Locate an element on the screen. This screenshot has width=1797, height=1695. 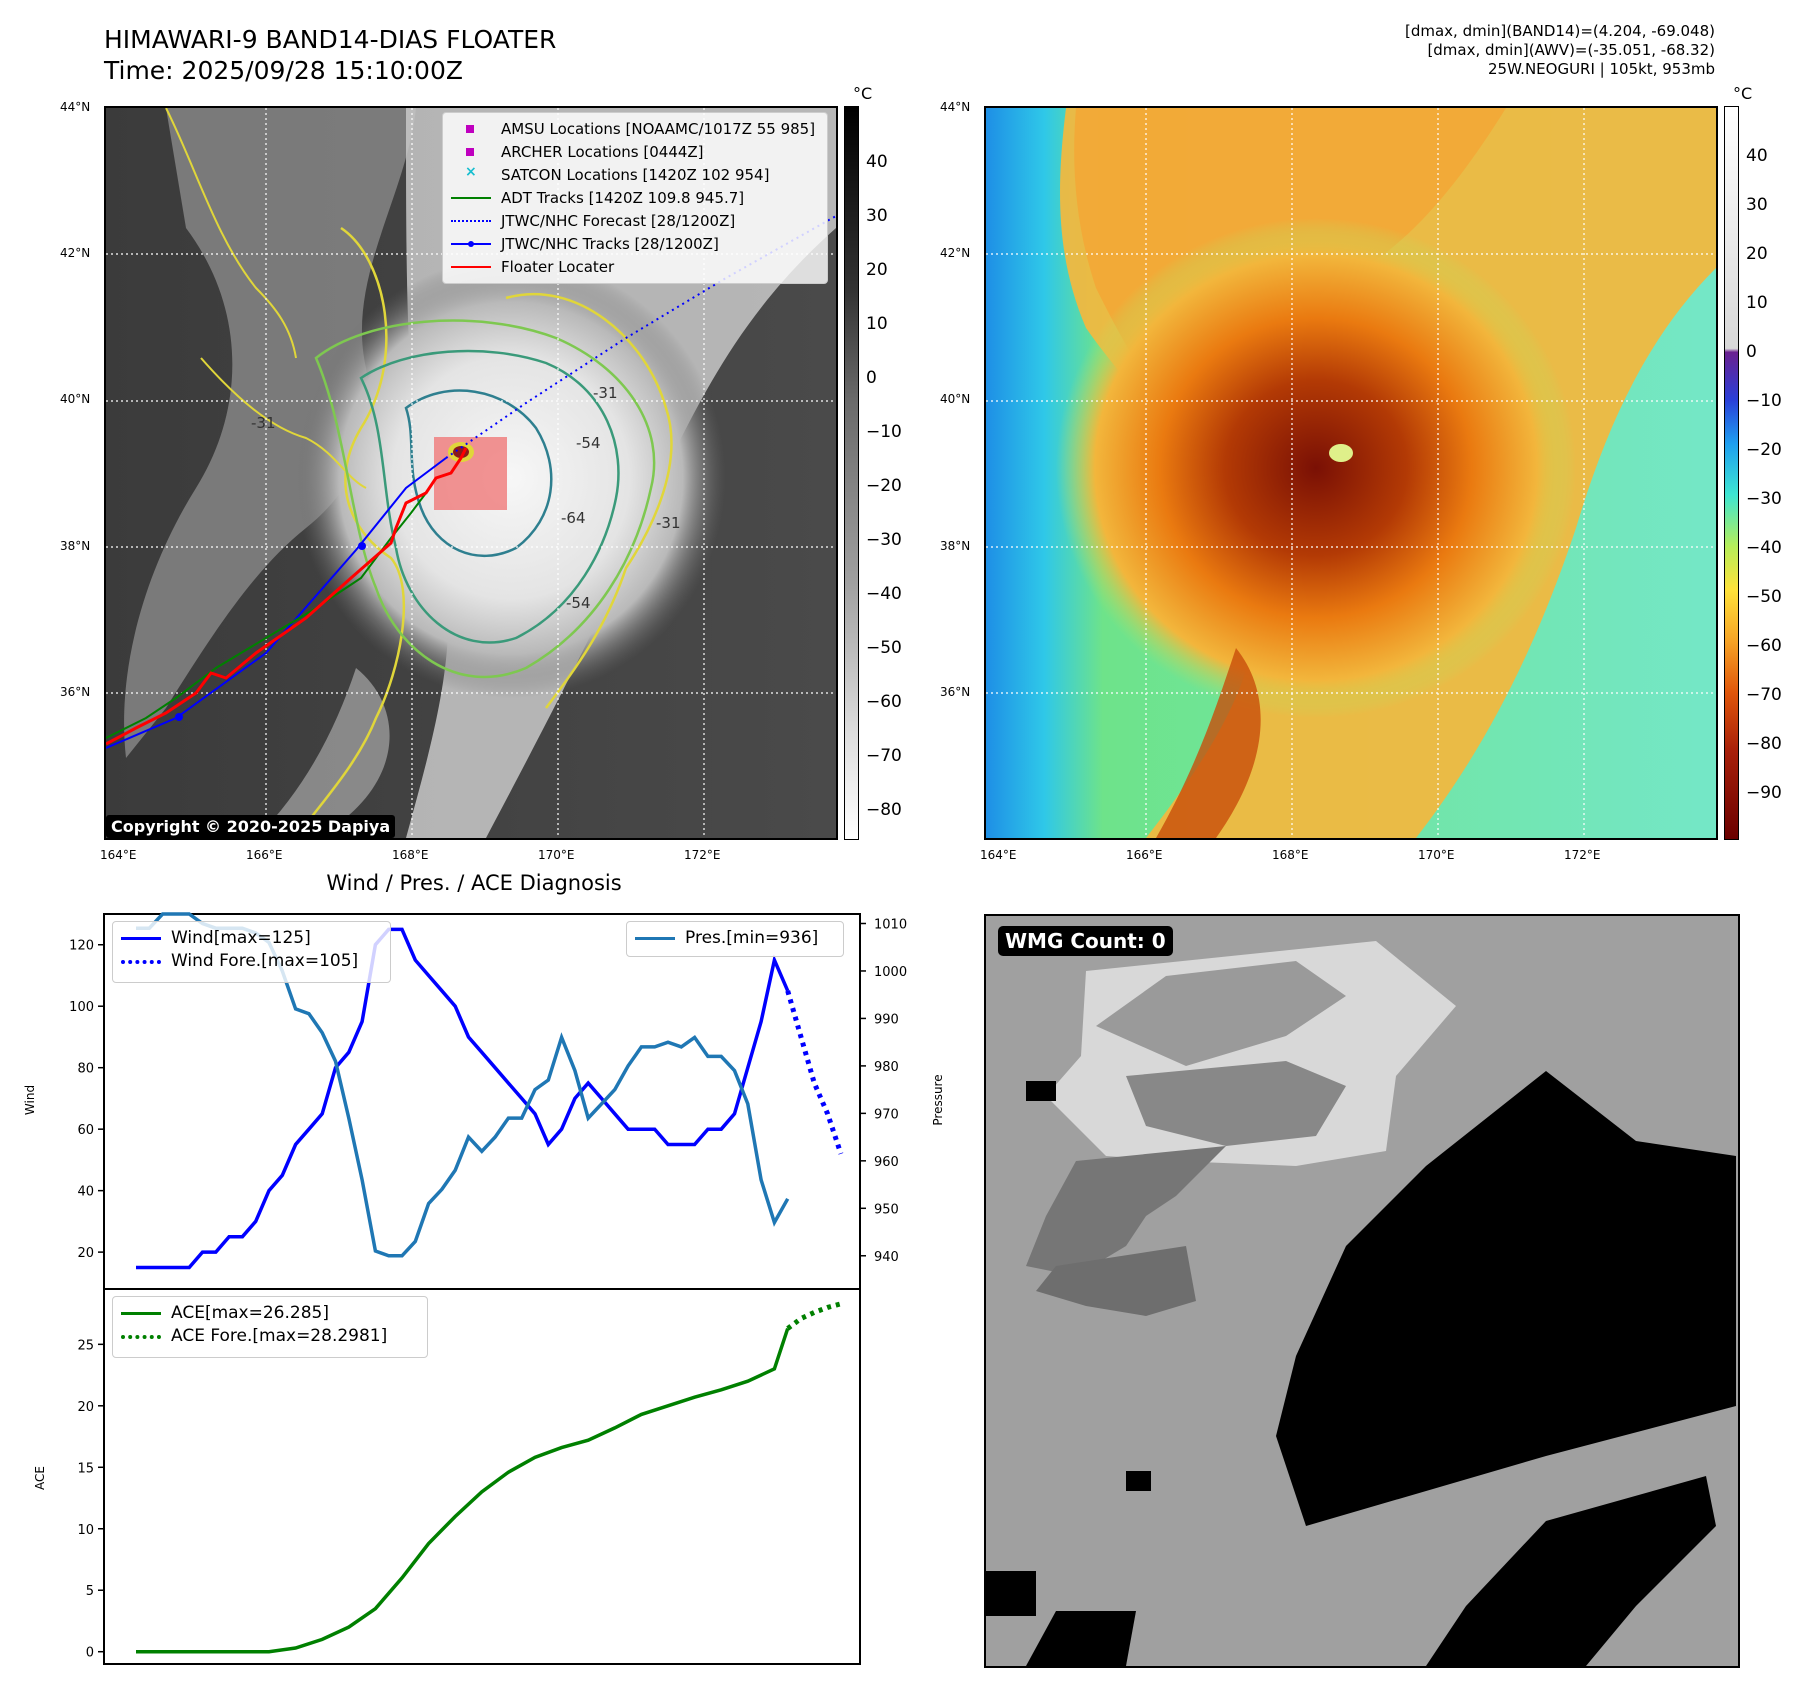
legend-item: Floater Locater is located at coordinates (635, 266).